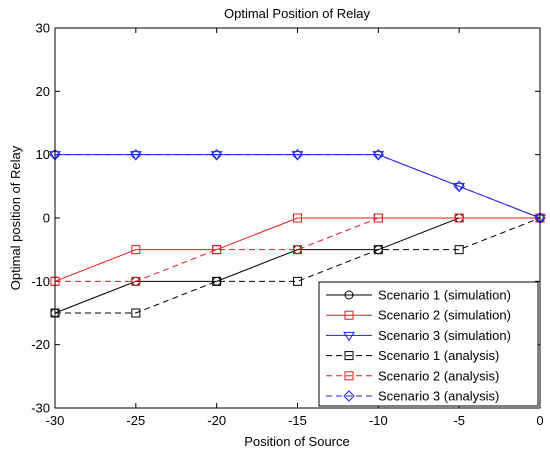 Image resolution: width=550 pixels, height=455 pixels. I want to click on legend-label: Scenario 2 (analysis), so click(438, 375).